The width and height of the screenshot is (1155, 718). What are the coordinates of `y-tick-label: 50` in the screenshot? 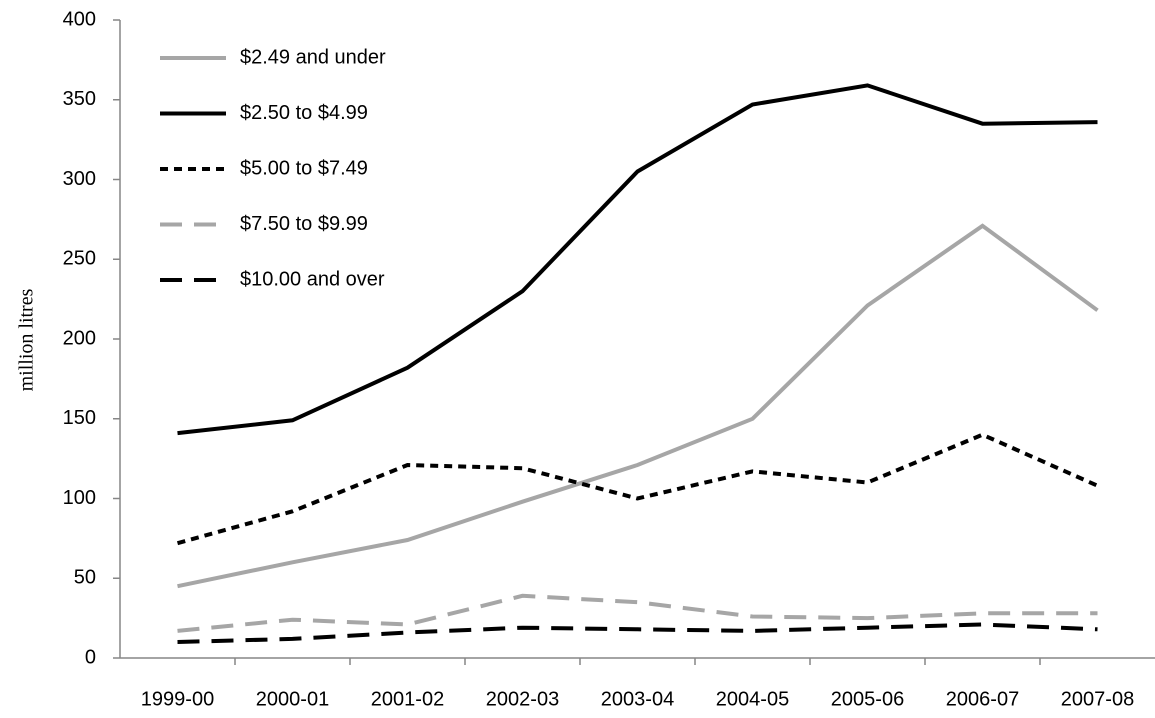 It's located at (85, 578).